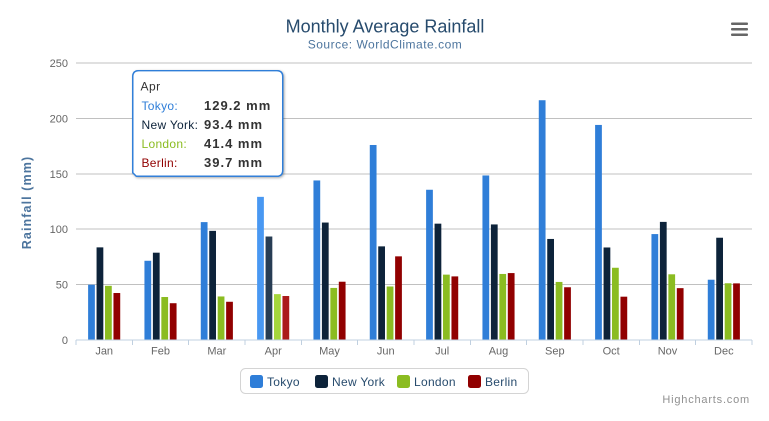  What do you see at coordinates (329, 352) in the screenshot?
I see `svg-text: May` at bounding box center [329, 352].